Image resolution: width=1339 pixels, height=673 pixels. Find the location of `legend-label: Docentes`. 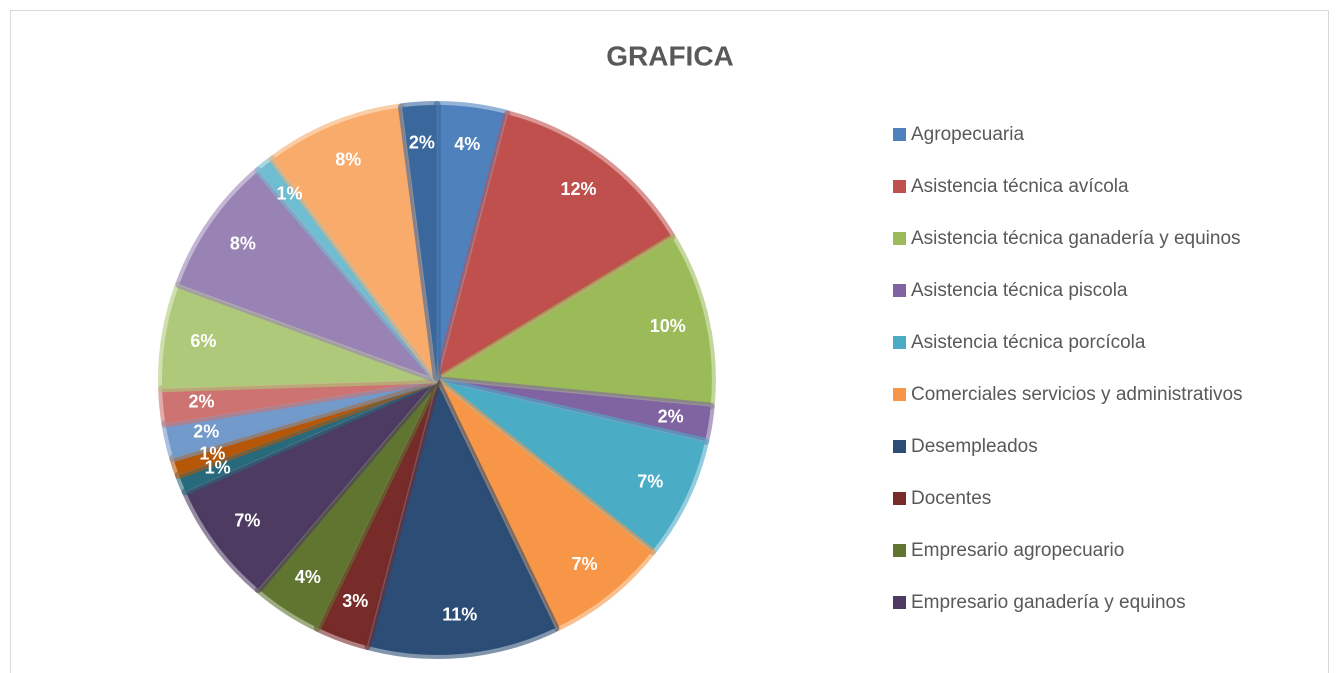

legend-label: Docentes is located at coordinates (951, 498).